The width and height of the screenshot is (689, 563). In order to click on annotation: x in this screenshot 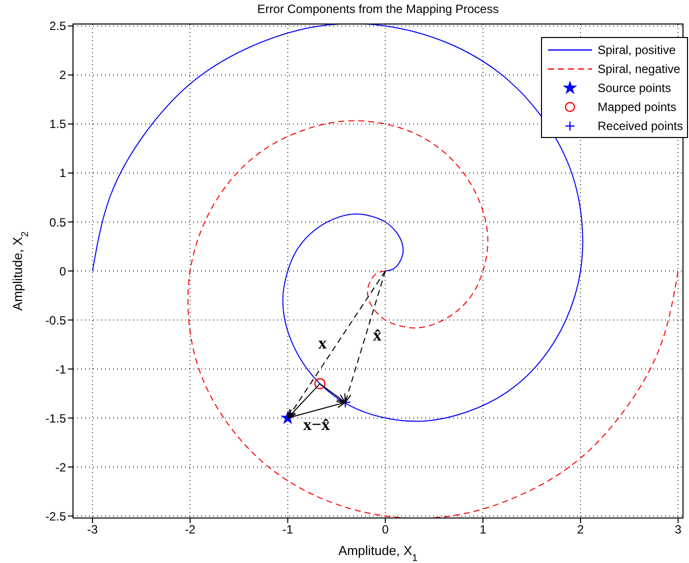, I will do `click(323, 342)`.